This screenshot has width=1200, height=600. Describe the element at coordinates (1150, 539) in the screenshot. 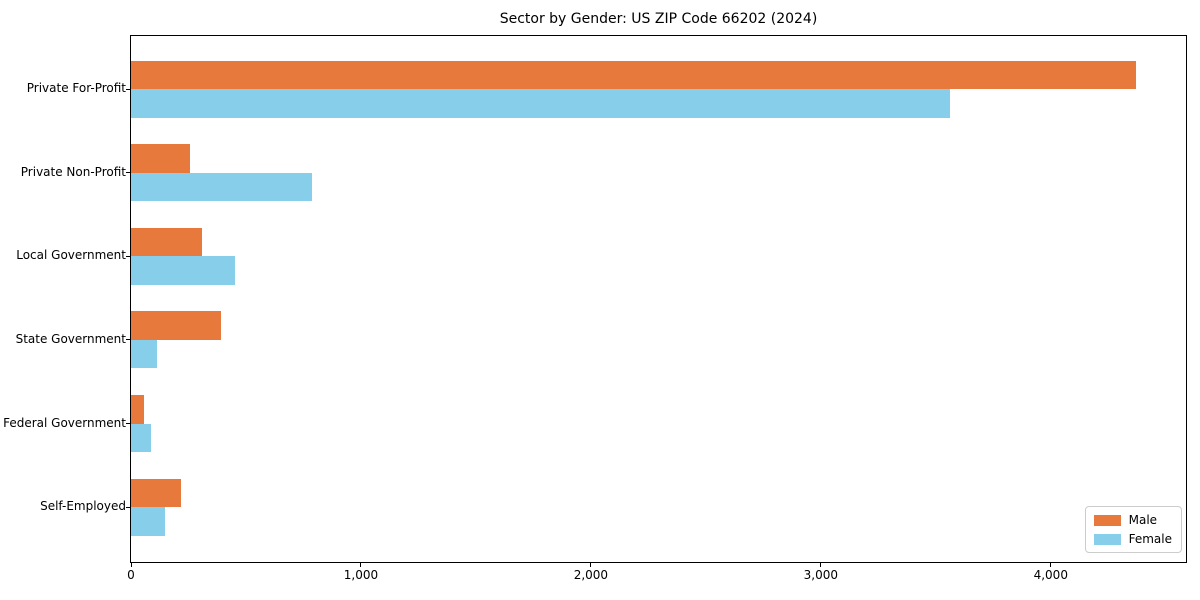

I see `legend-label: Female` at that location.